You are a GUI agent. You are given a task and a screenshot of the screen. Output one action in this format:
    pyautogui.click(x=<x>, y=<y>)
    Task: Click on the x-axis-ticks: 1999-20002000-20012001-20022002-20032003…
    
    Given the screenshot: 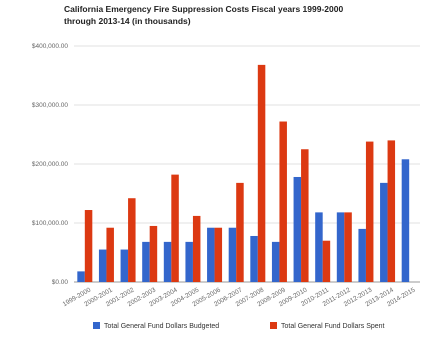 What is the action you would take?
    pyautogui.click(x=239, y=297)
    